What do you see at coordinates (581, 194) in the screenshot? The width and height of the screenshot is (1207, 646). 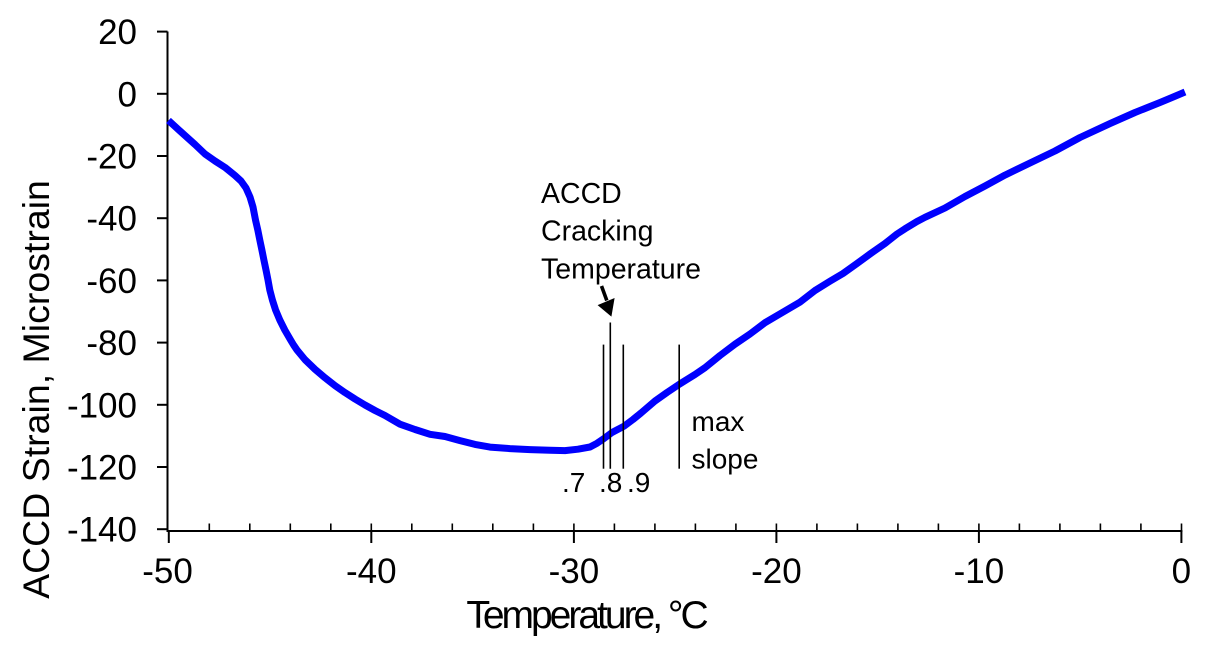 I see `svg-text: ACCD` at bounding box center [581, 194].